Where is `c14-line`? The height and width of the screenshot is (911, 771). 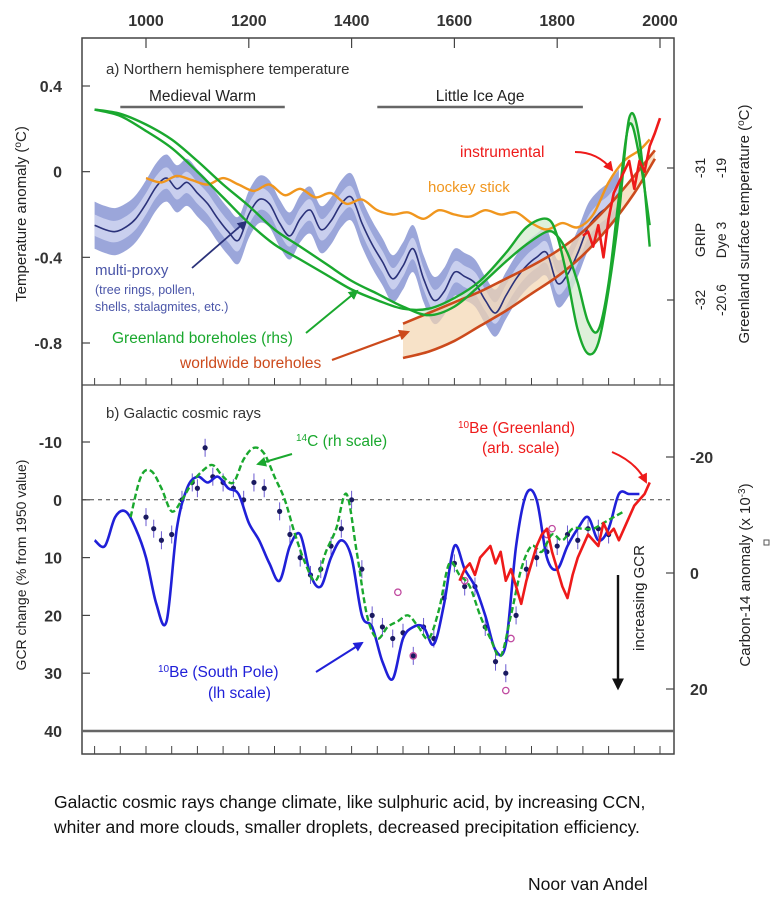 c14-line is located at coordinates (377, 552).